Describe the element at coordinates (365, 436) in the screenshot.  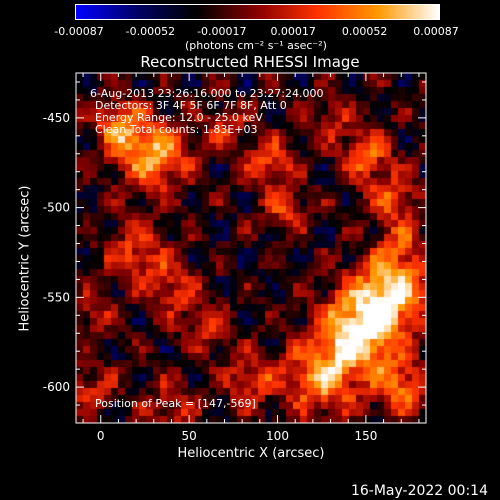
I see `x-tick-label: 150` at that location.